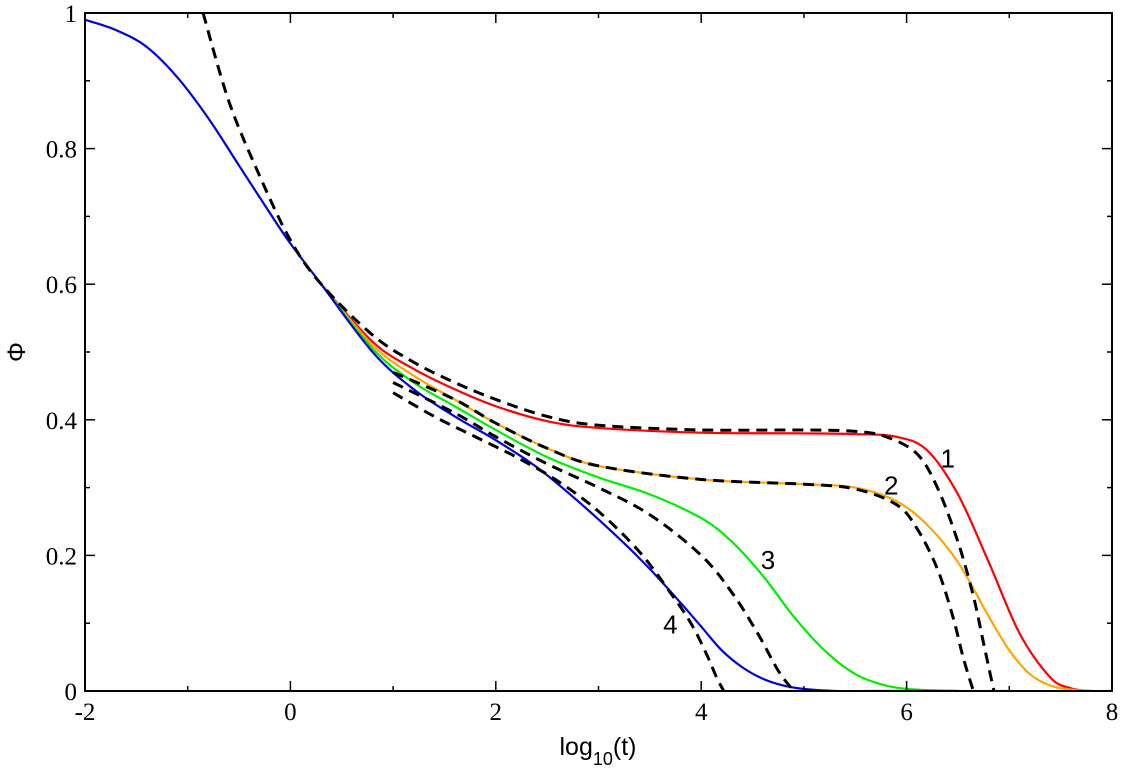 This screenshot has height=774, width=1122. I want to click on y-tick-label: 0.6, so click(61, 285).